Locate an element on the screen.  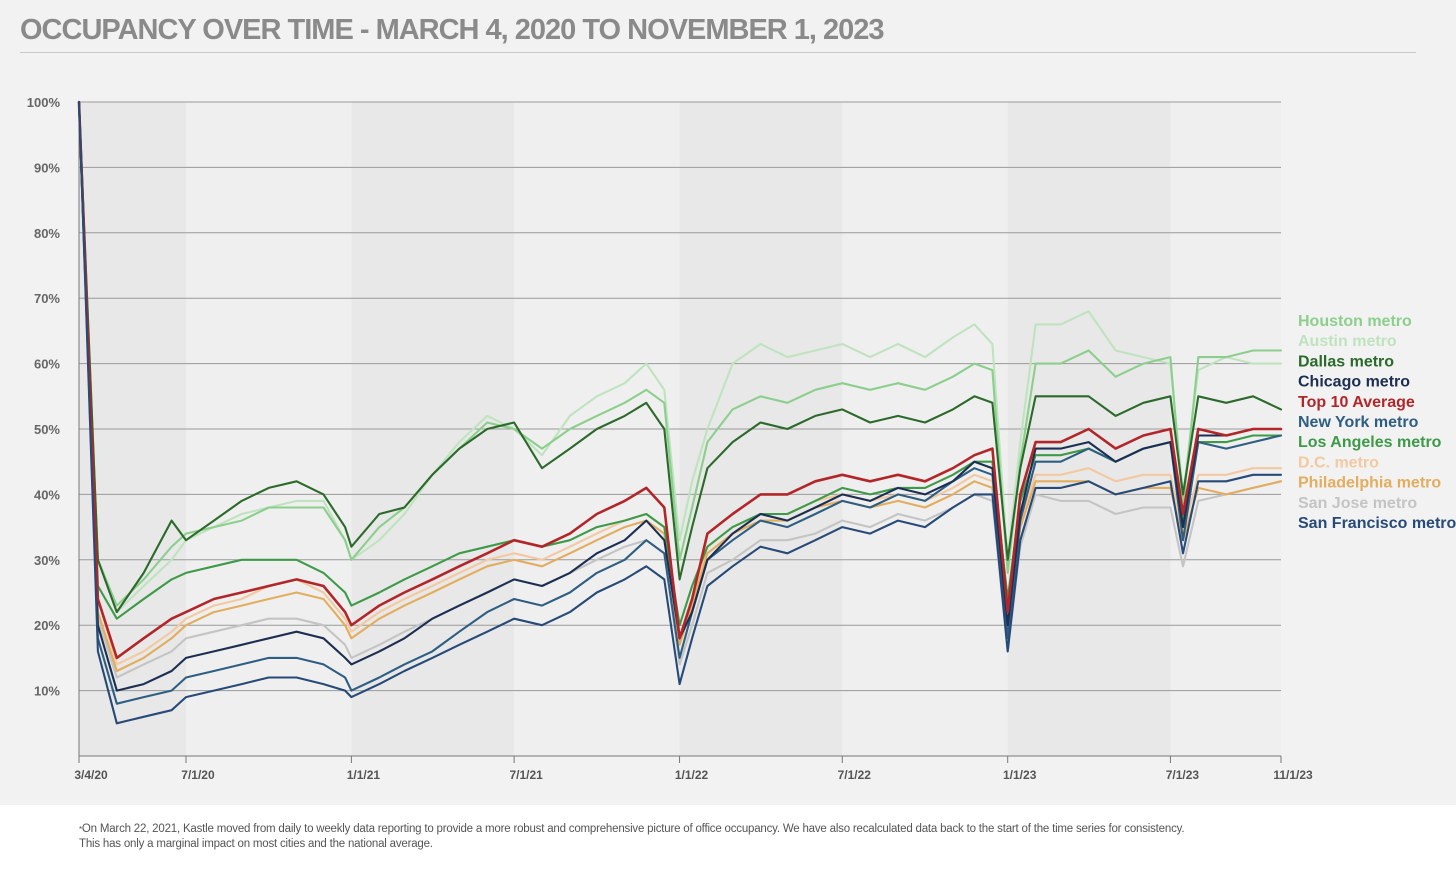
y-tick-label: 70% is located at coordinates (47, 298).